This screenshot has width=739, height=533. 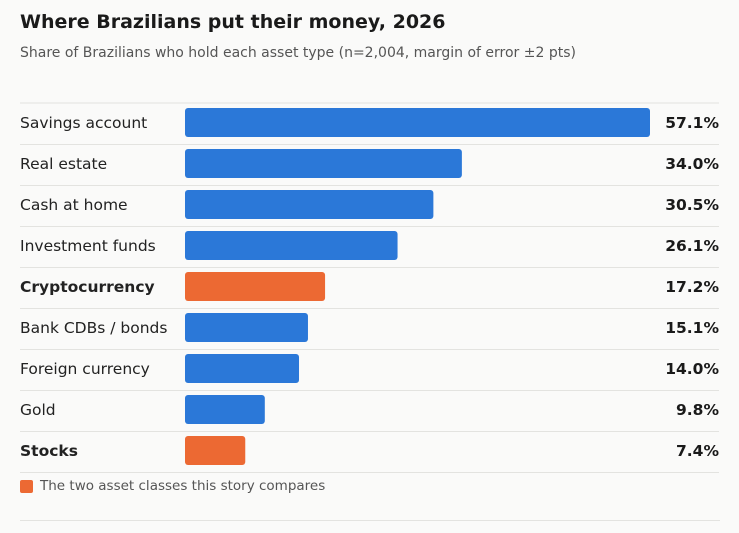 I want to click on value-label: 7.4%, so click(x=697, y=451).